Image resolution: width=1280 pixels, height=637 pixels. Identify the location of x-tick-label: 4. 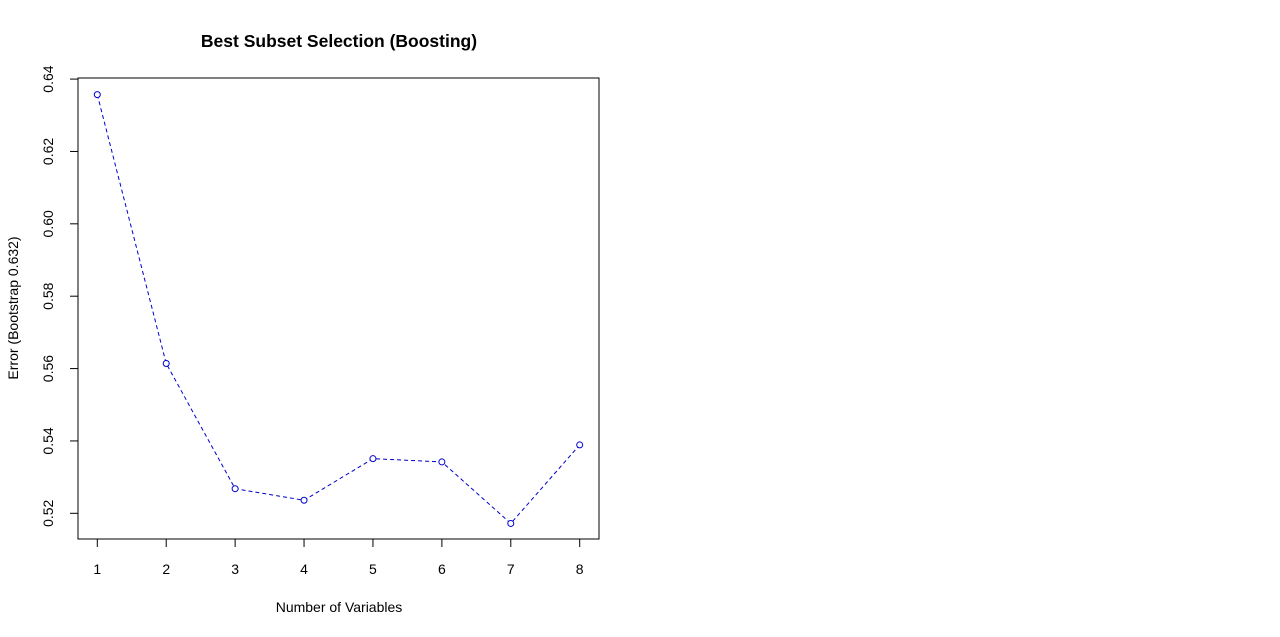
(304, 569).